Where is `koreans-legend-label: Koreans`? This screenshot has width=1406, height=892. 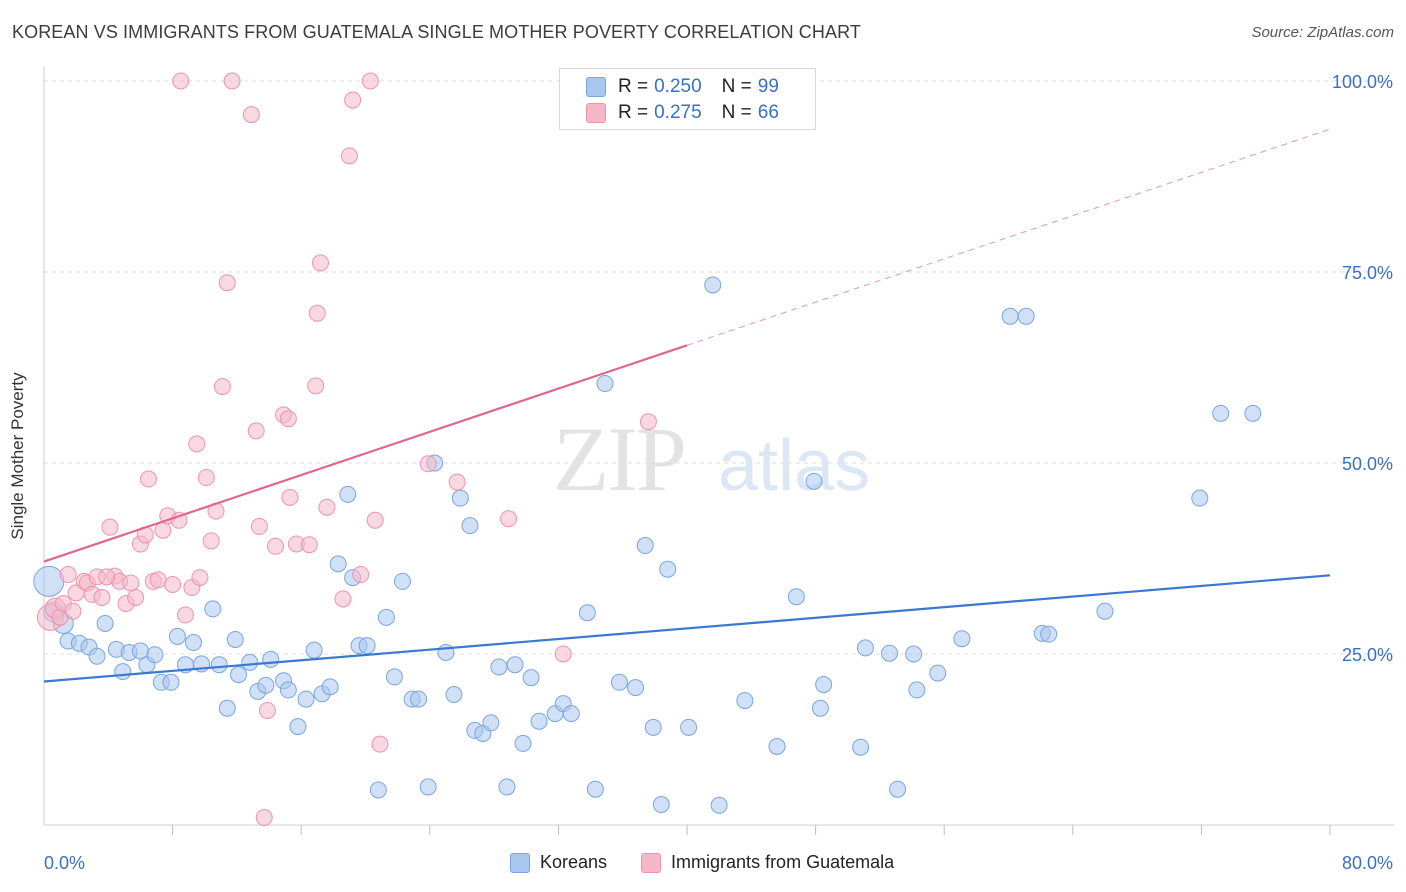
koreans-legend-label: Koreans is located at coordinates (574, 862).